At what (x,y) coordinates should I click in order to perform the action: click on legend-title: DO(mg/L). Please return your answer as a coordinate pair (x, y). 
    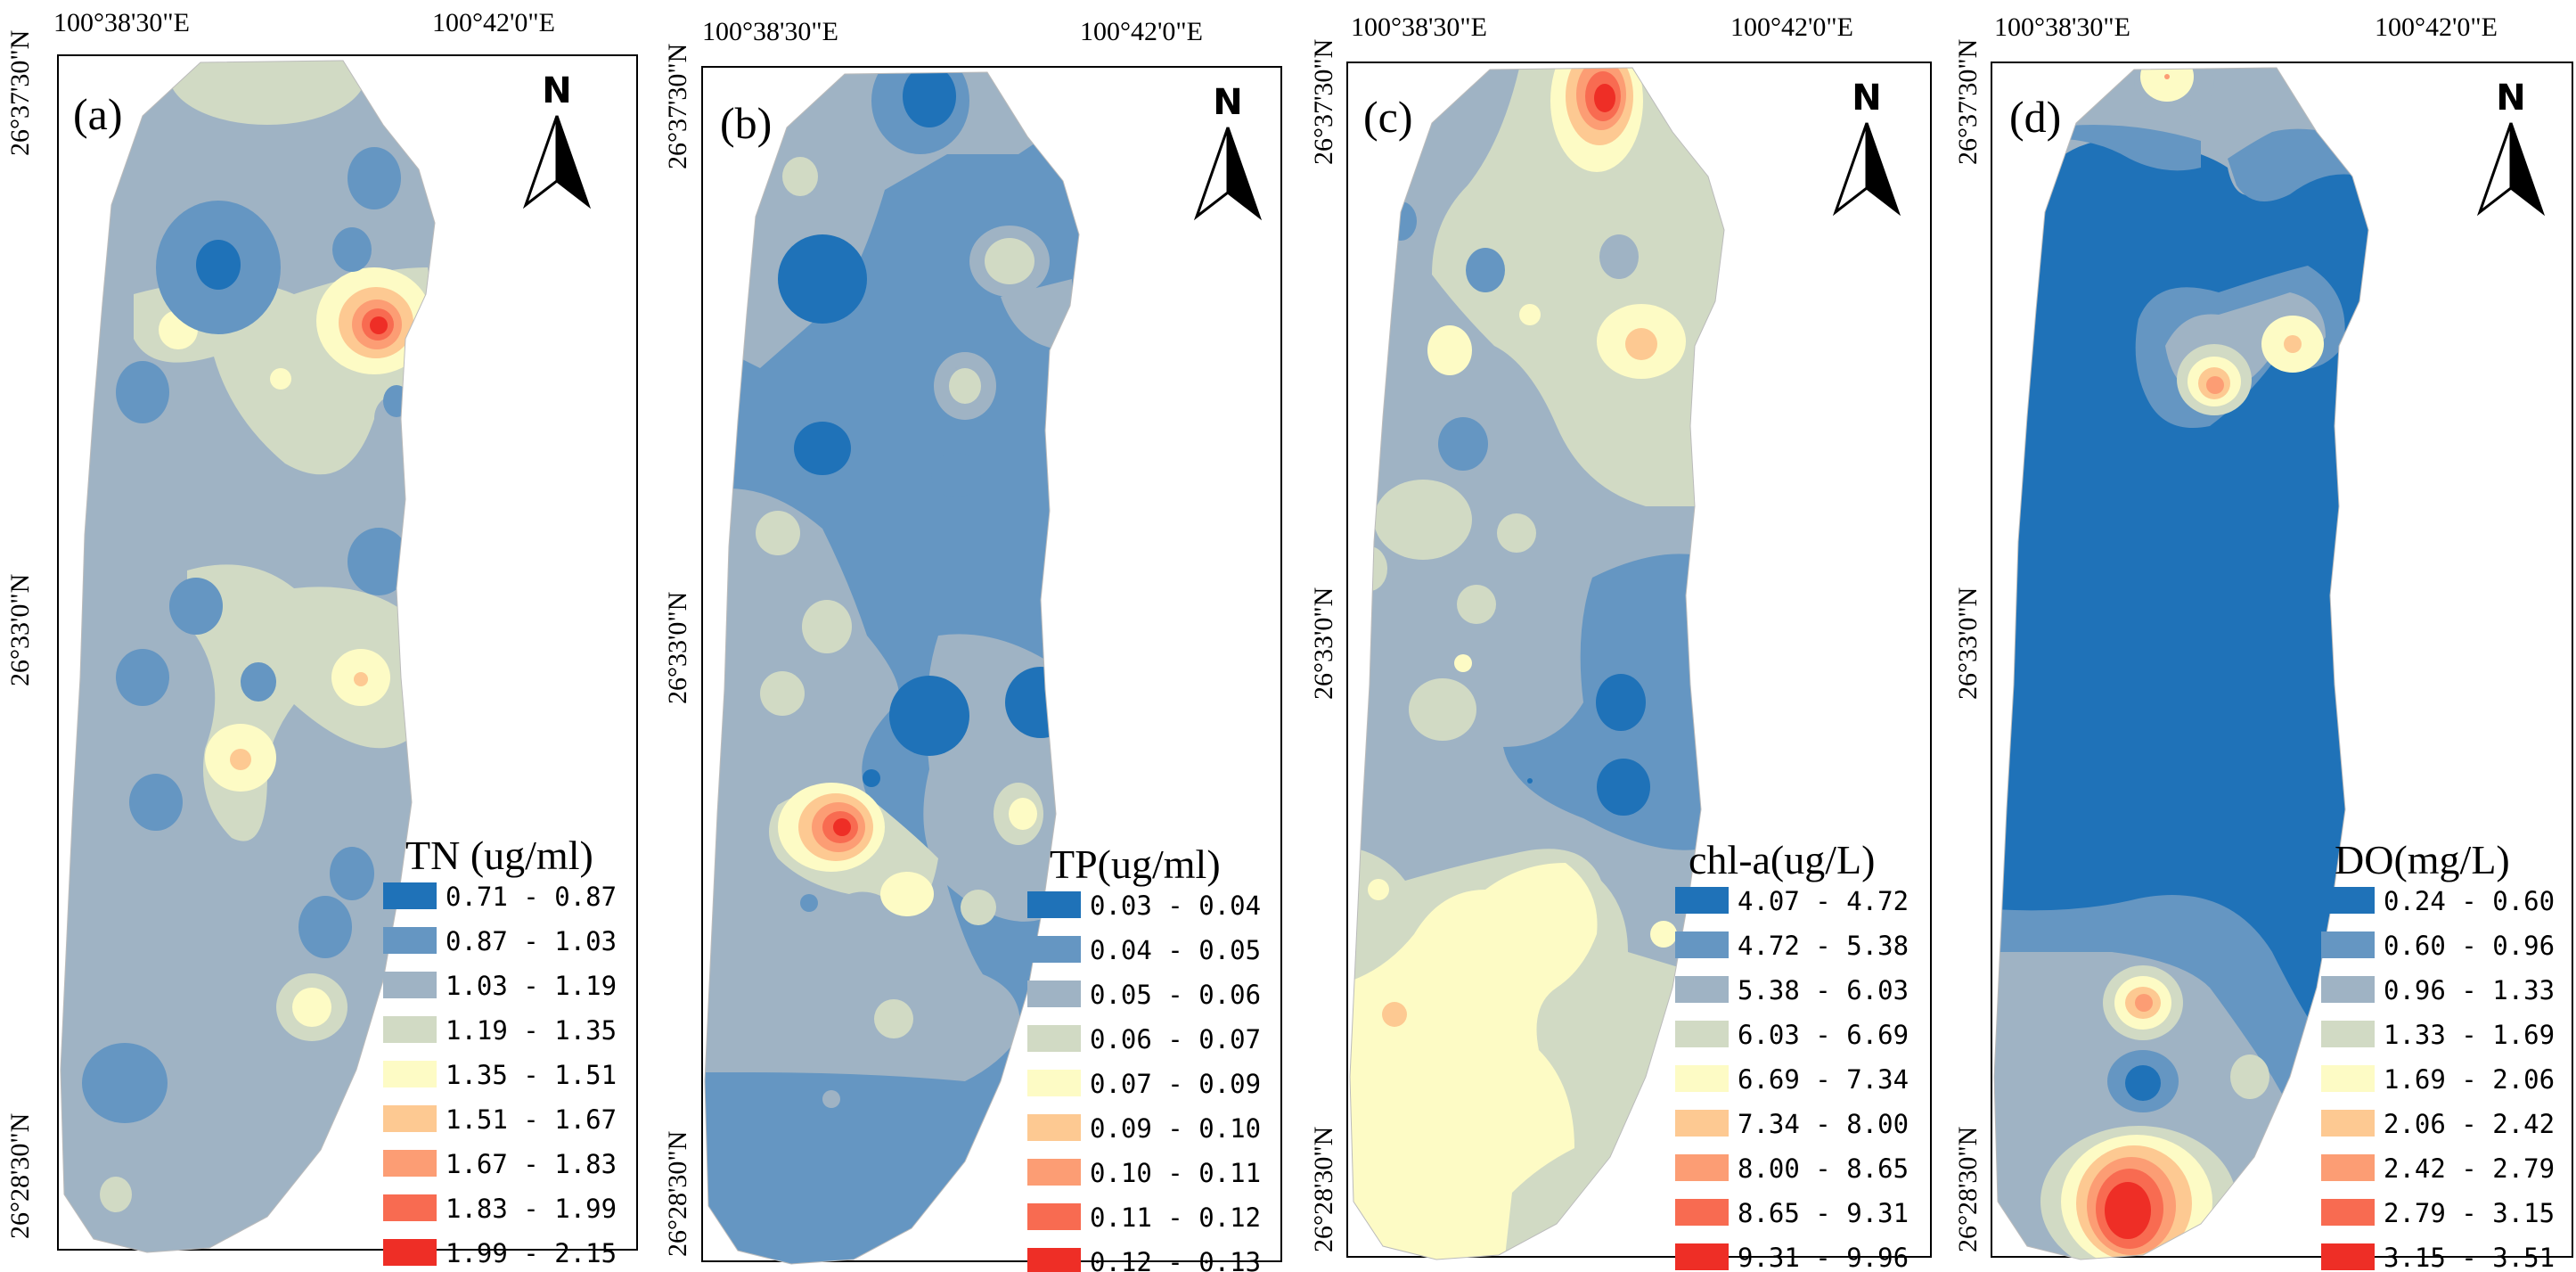
    Looking at the image, I should click on (2422, 859).